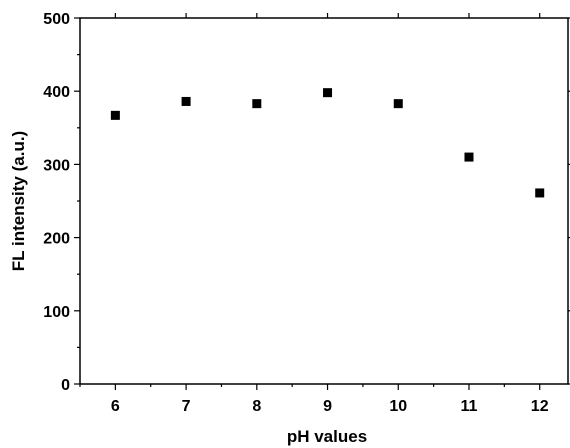 Image resolution: width=570 pixels, height=448 pixels. What do you see at coordinates (256, 406) in the screenshot?
I see `x-tick-label: 8` at bounding box center [256, 406].